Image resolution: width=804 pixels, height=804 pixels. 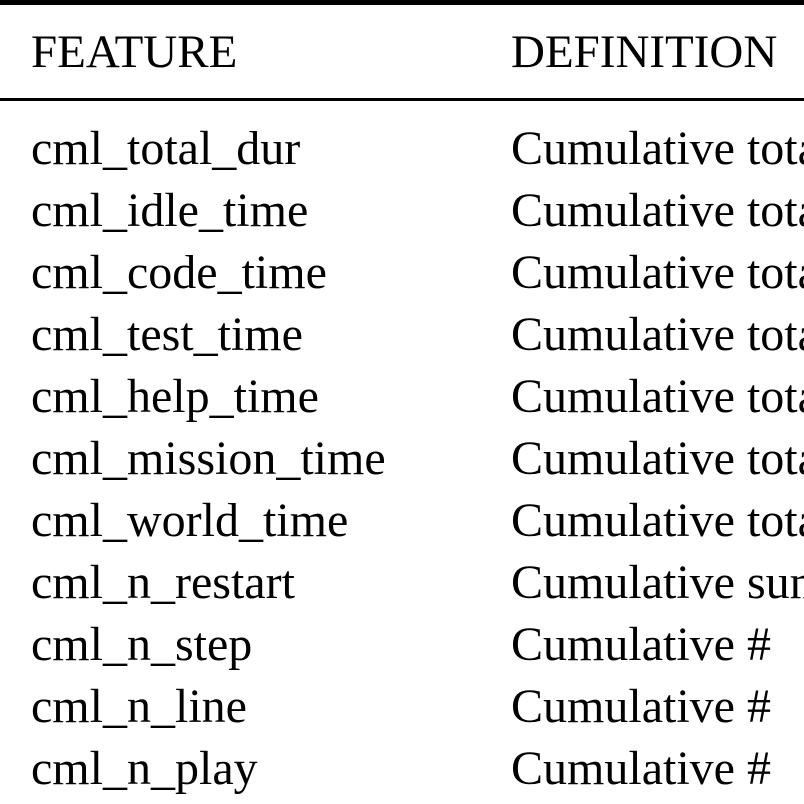 What do you see at coordinates (402, 521) in the screenshot?
I see `table-row: cml_world_time Cumulative total` at bounding box center [402, 521].